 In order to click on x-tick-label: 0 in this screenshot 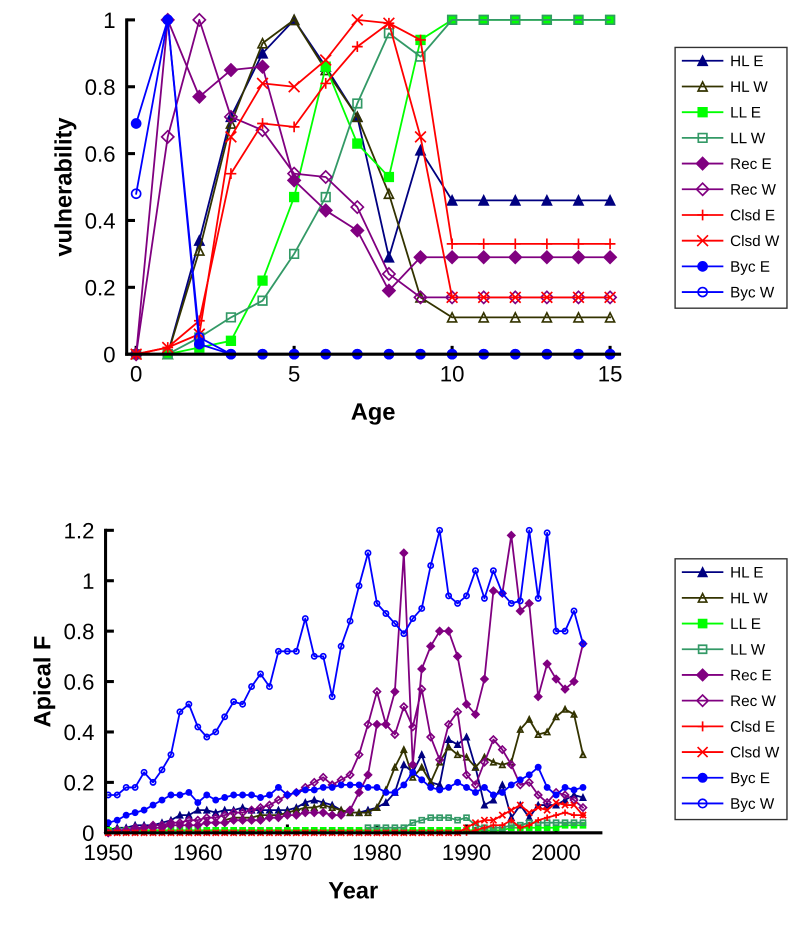, I will do `click(136, 374)`.